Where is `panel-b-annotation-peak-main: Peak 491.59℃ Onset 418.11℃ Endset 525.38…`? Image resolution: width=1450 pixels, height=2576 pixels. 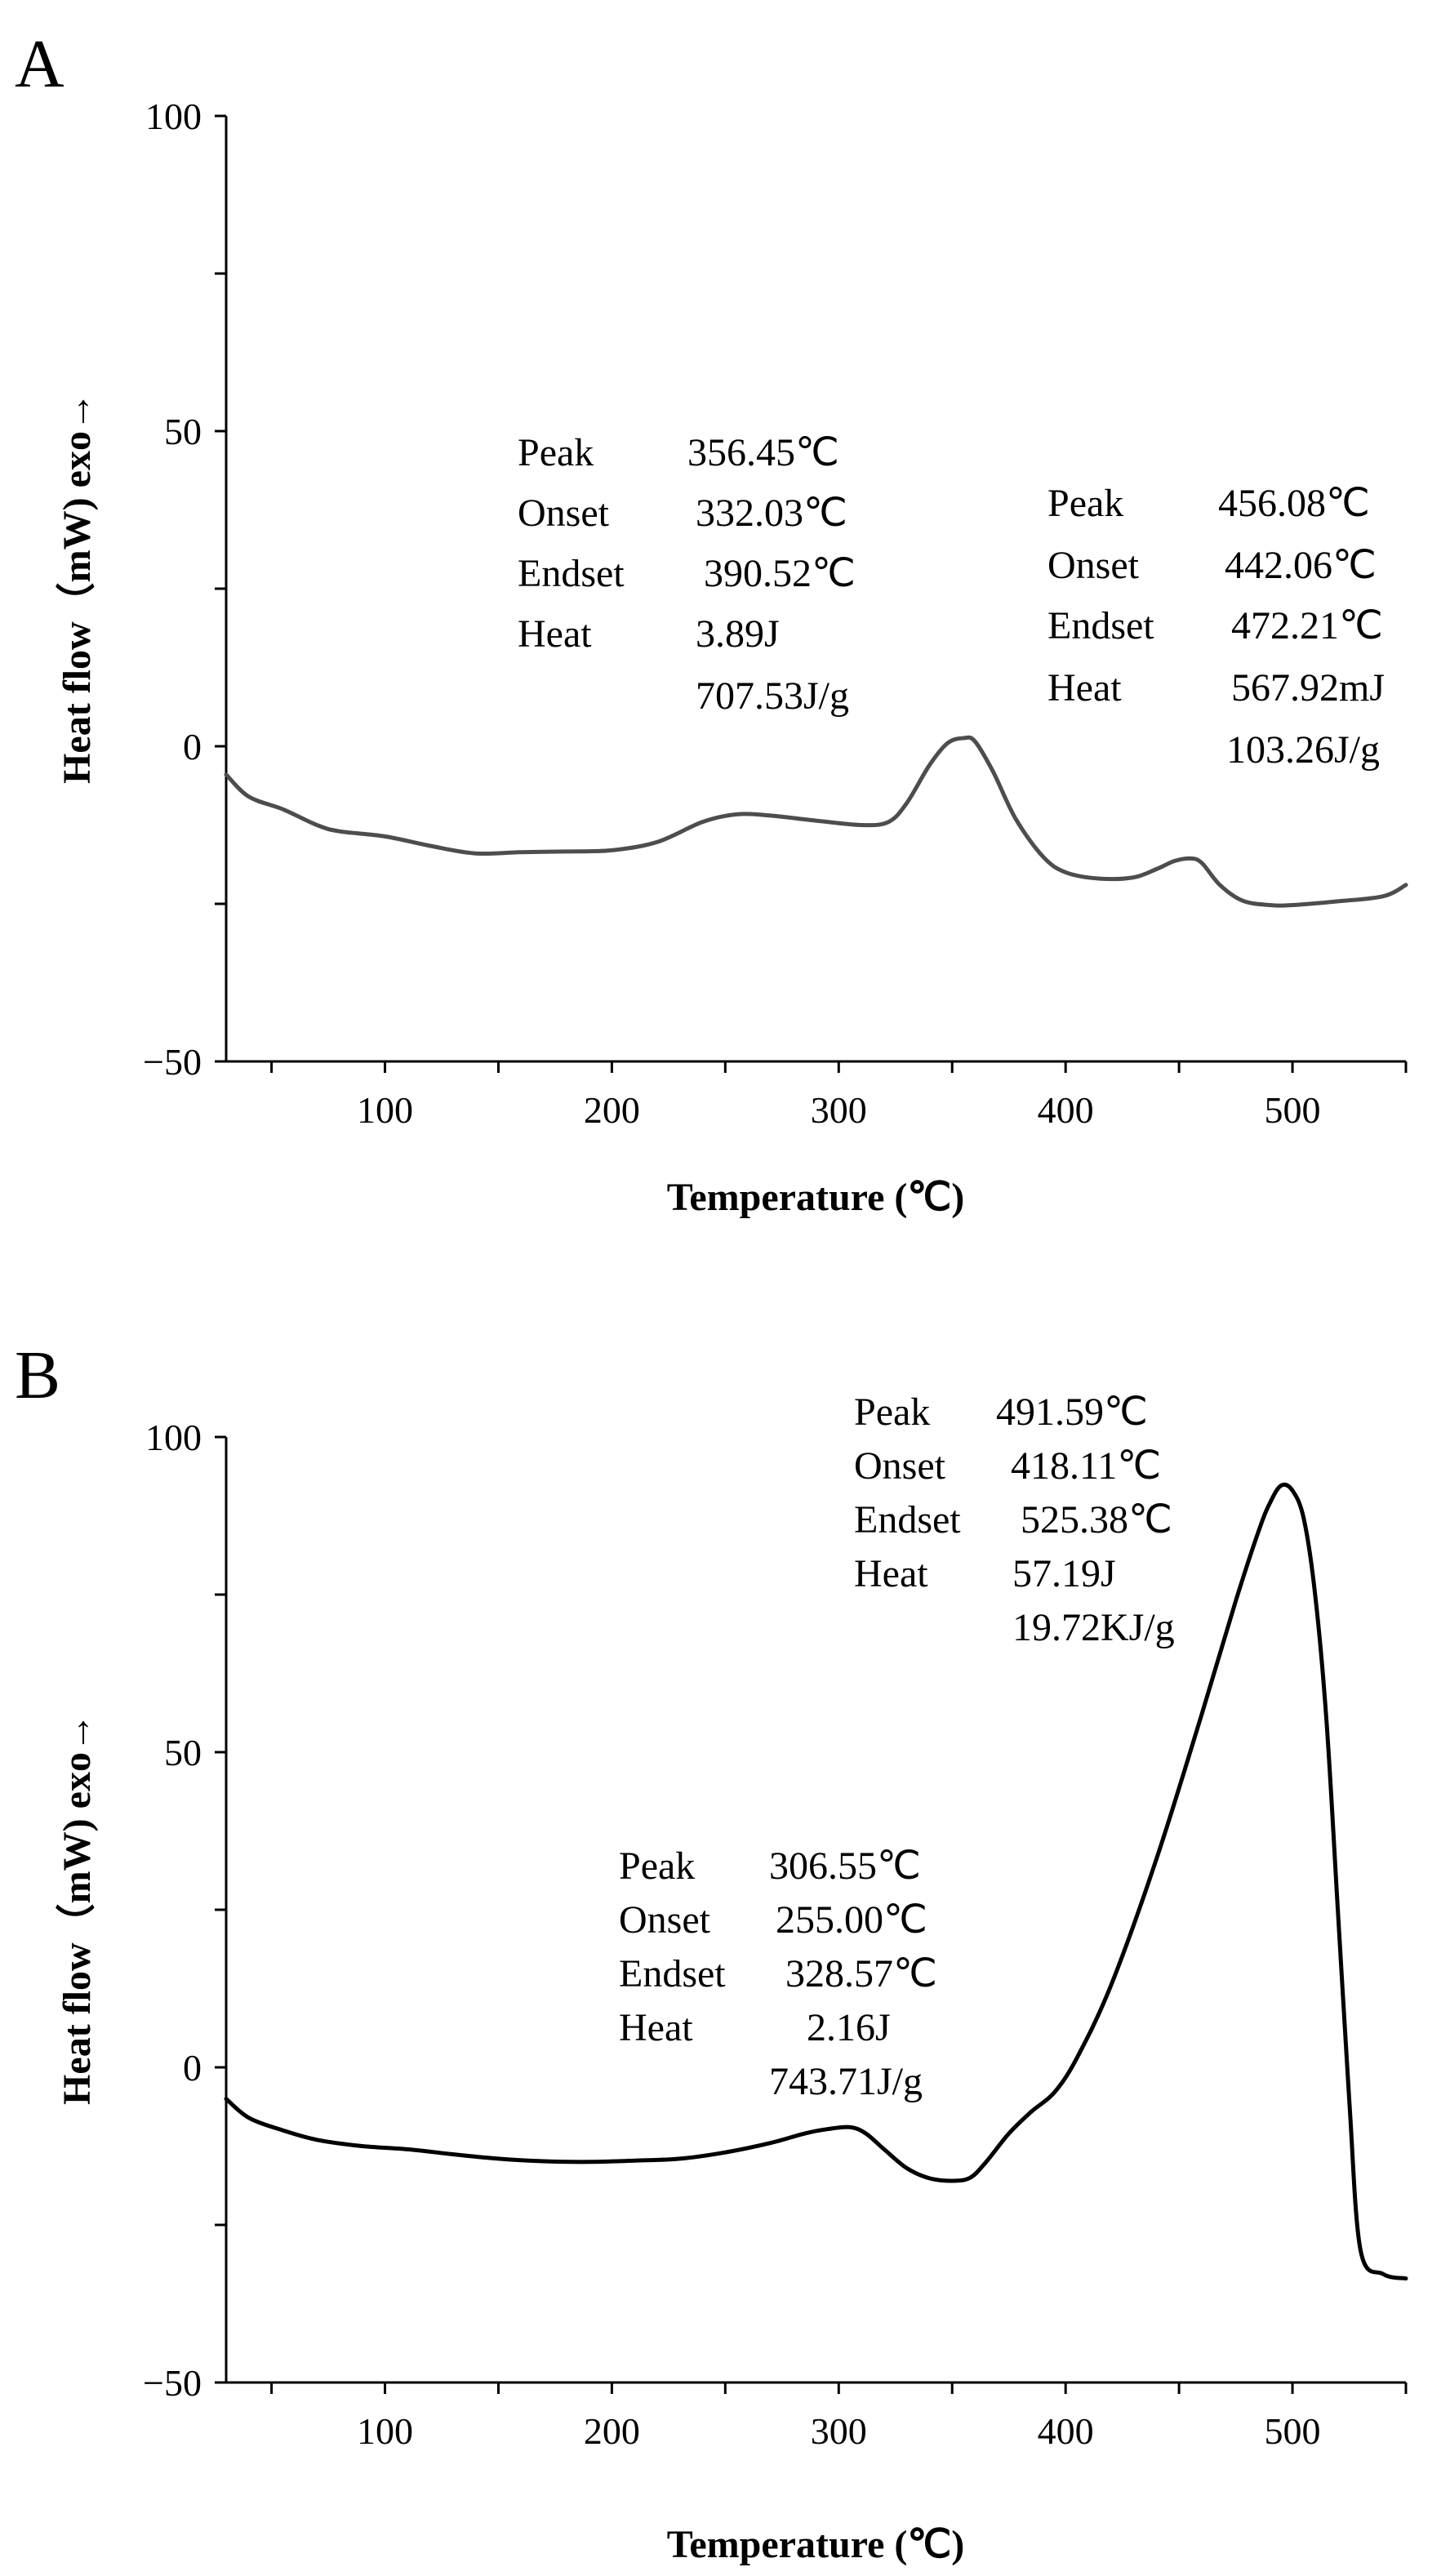 panel-b-annotation-peak-main: Peak 491.59℃ Onset 418.11℃ Endset 525.38… is located at coordinates (1014, 1519).